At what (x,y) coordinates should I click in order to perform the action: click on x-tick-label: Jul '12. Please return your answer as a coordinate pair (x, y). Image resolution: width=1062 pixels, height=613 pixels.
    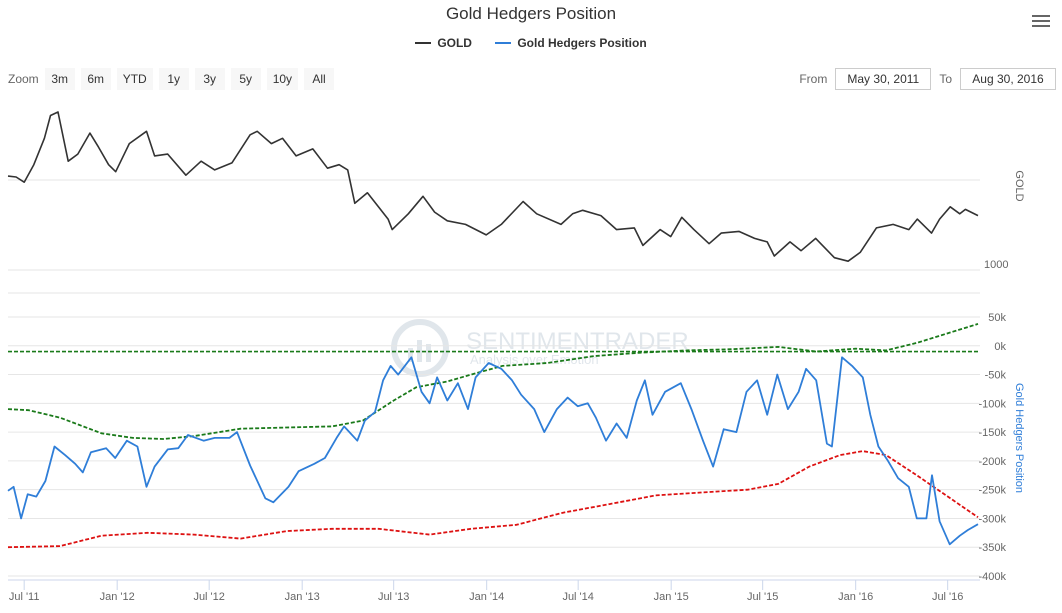
    Looking at the image, I should click on (208, 597).